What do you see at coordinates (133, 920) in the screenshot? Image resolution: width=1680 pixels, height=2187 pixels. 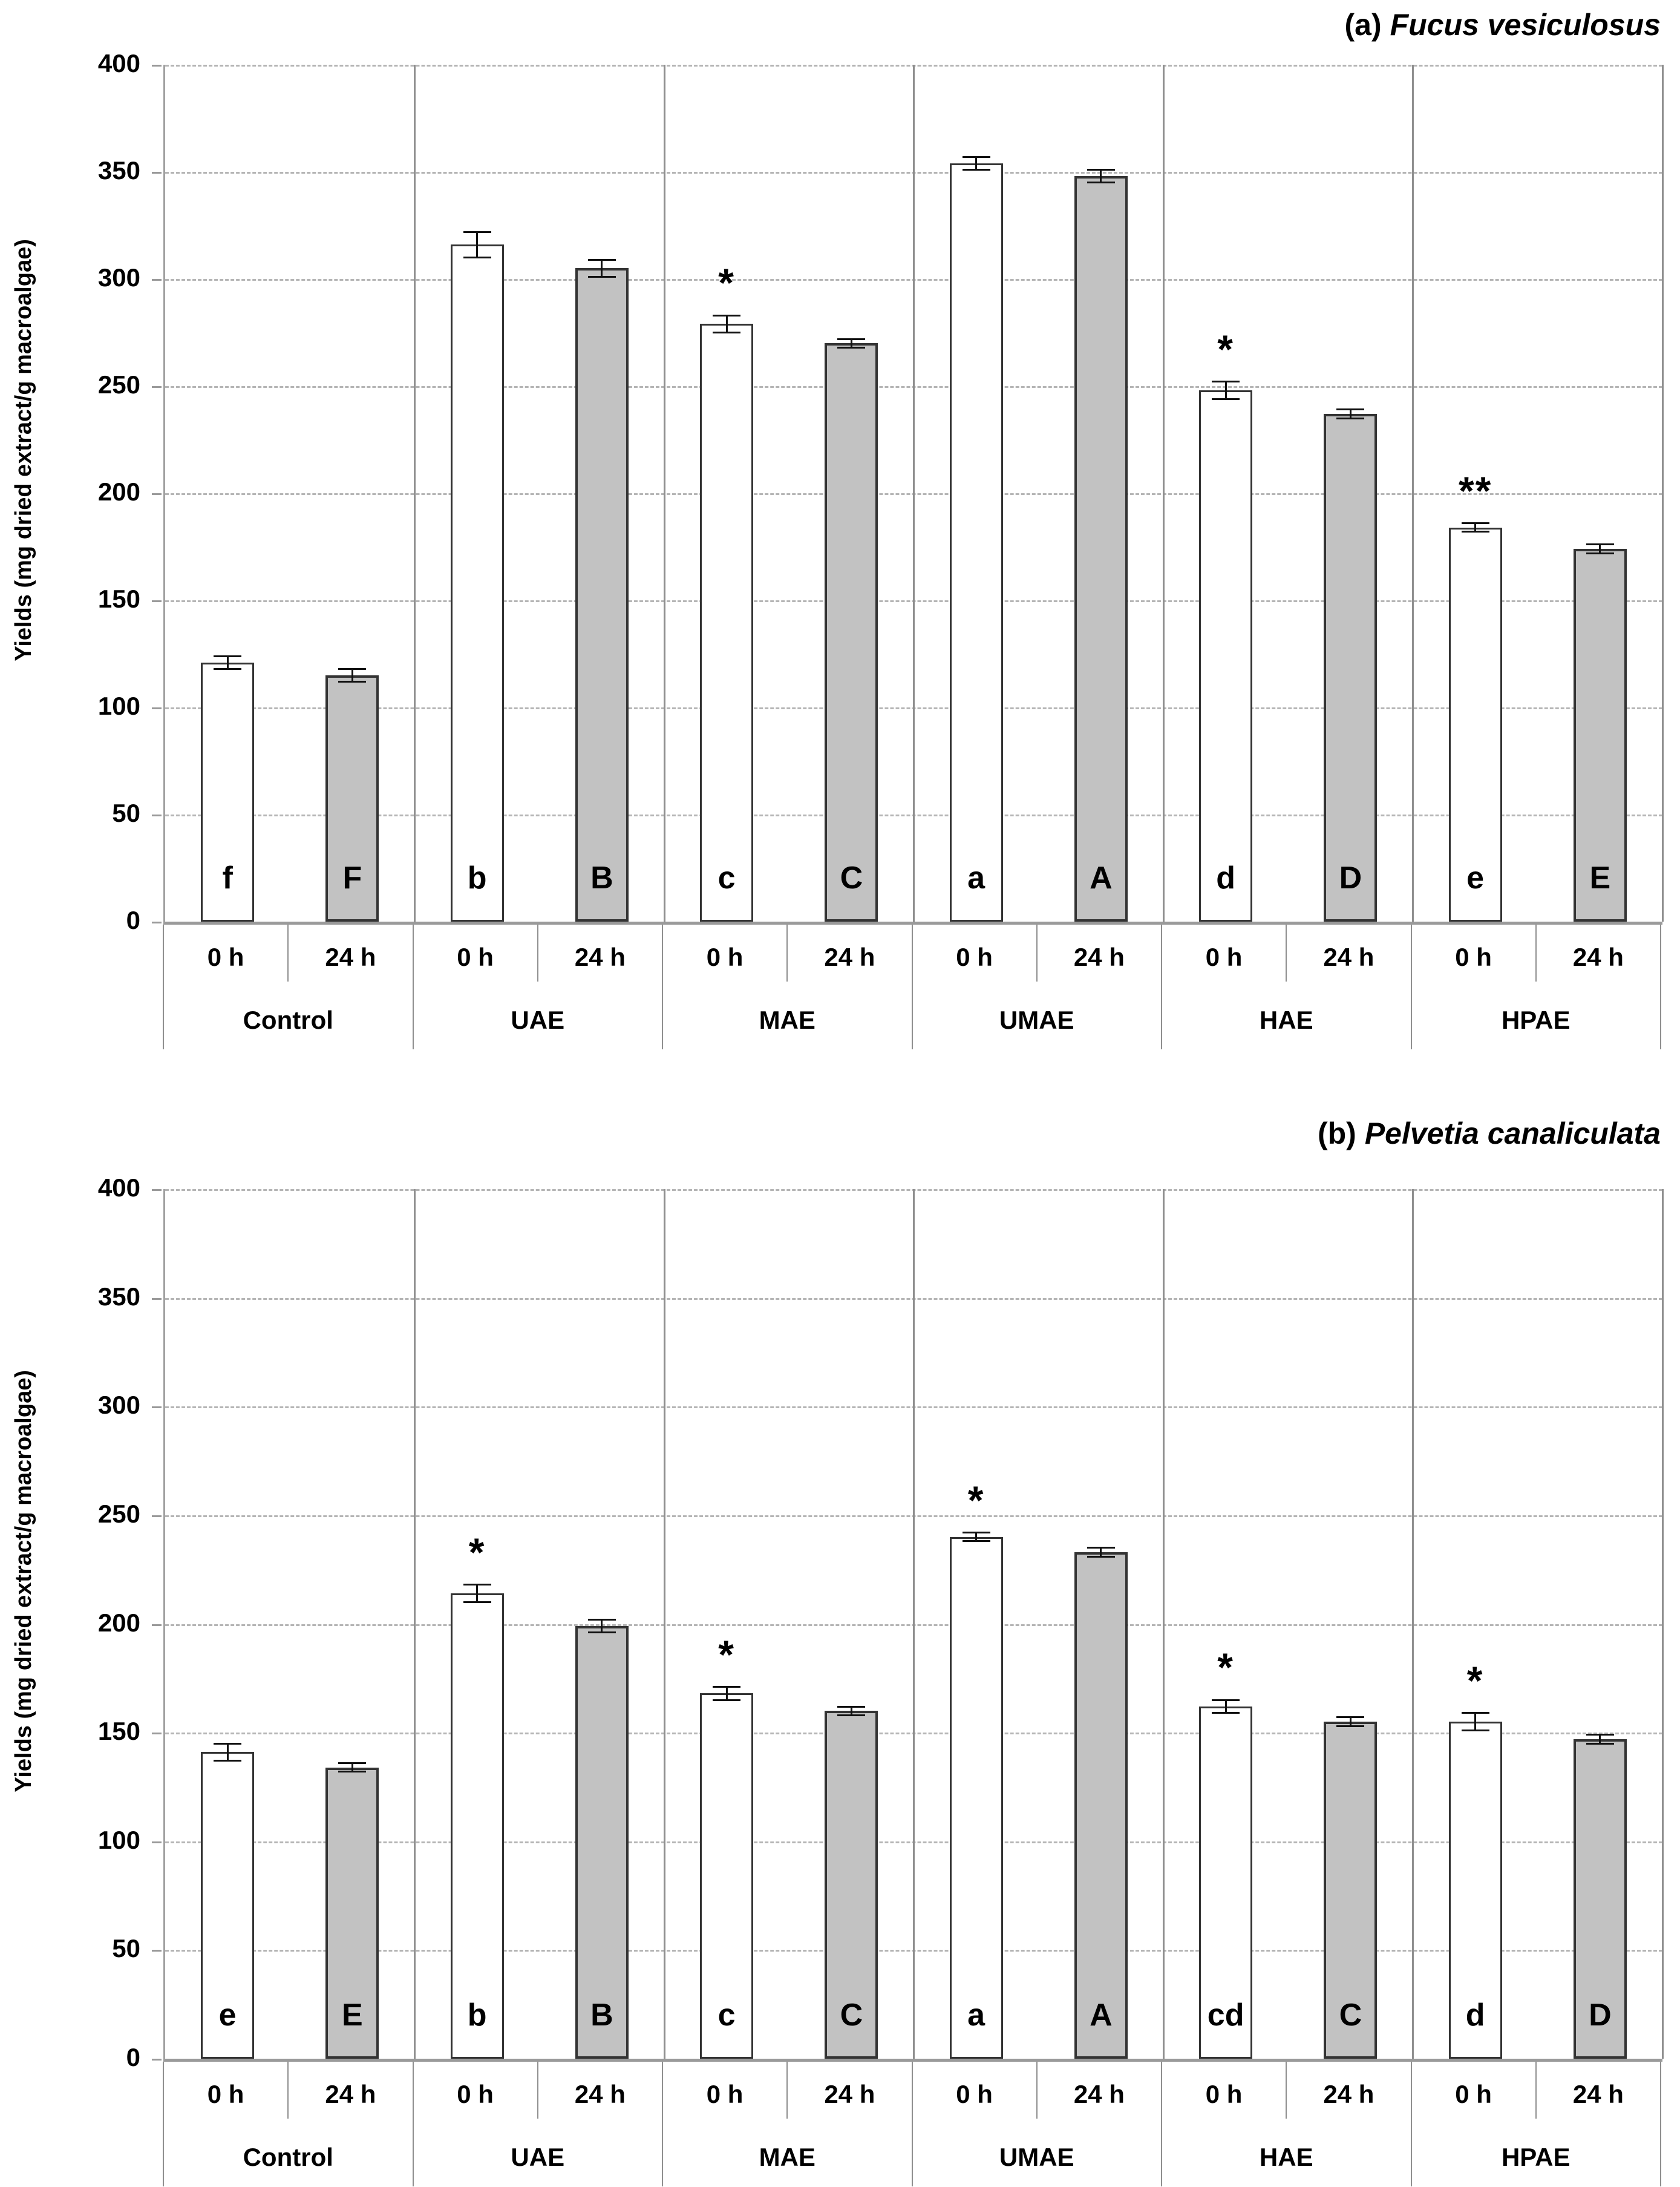 I see `ytick-label-0: 0` at bounding box center [133, 920].